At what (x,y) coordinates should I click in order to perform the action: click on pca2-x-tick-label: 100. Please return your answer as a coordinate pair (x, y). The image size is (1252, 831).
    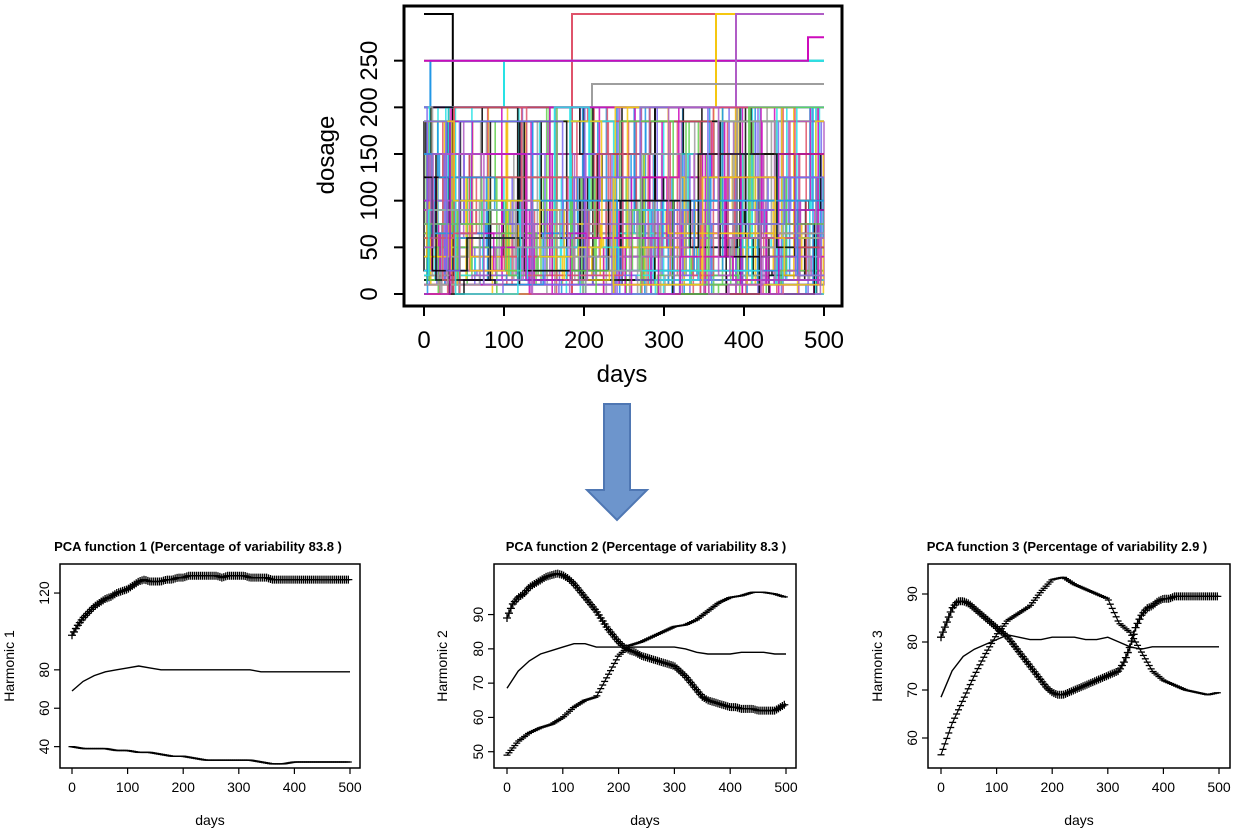
    Looking at the image, I should click on (563, 787).